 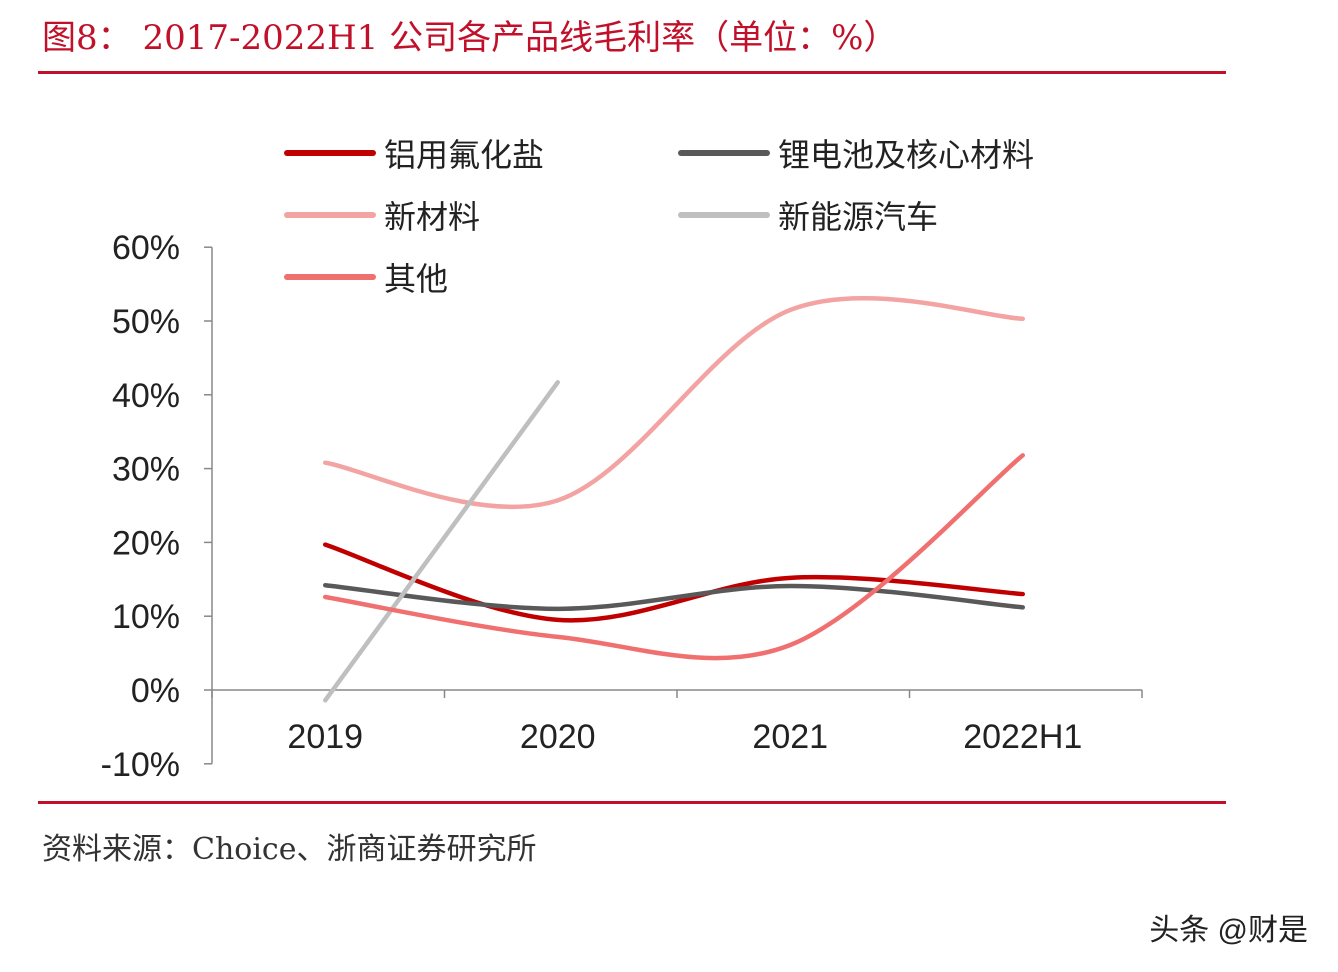 What do you see at coordinates (146, 322) in the screenshot?
I see `y-tick-label: 50%` at bounding box center [146, 322].